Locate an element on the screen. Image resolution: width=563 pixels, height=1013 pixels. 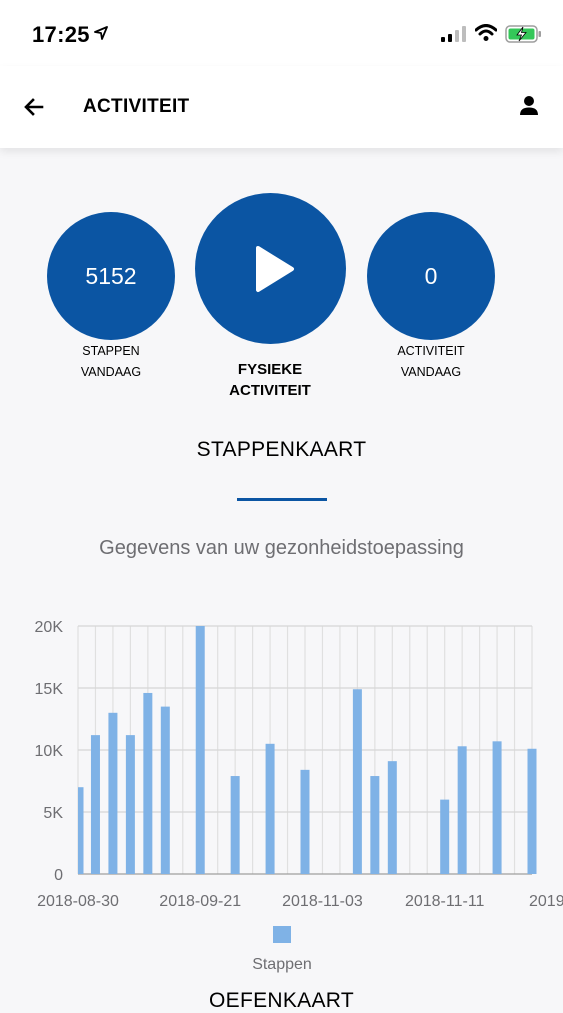
status-bar: 17:25 is located at coordinates (281, 33).